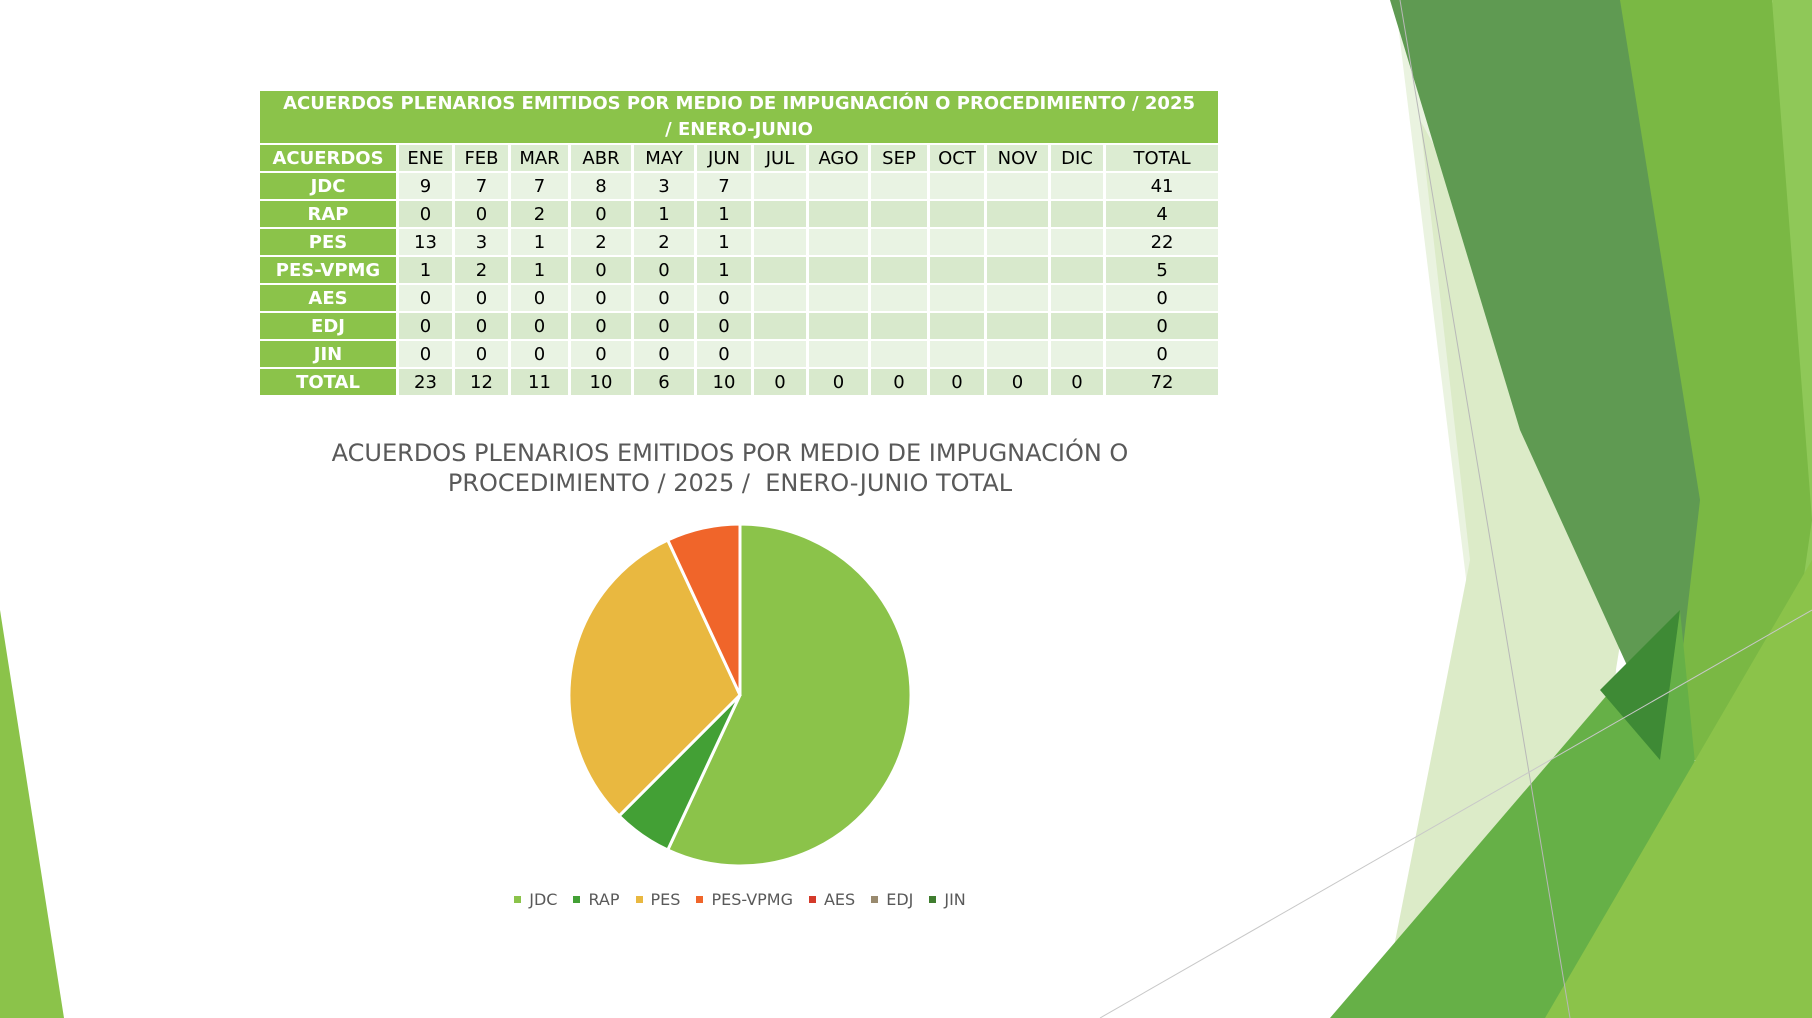 This screenshot has height=1018, width=1812. Describe the element at coordinates (789, 695) in the screenshot. I see `pie-slice-jdc` at that location.